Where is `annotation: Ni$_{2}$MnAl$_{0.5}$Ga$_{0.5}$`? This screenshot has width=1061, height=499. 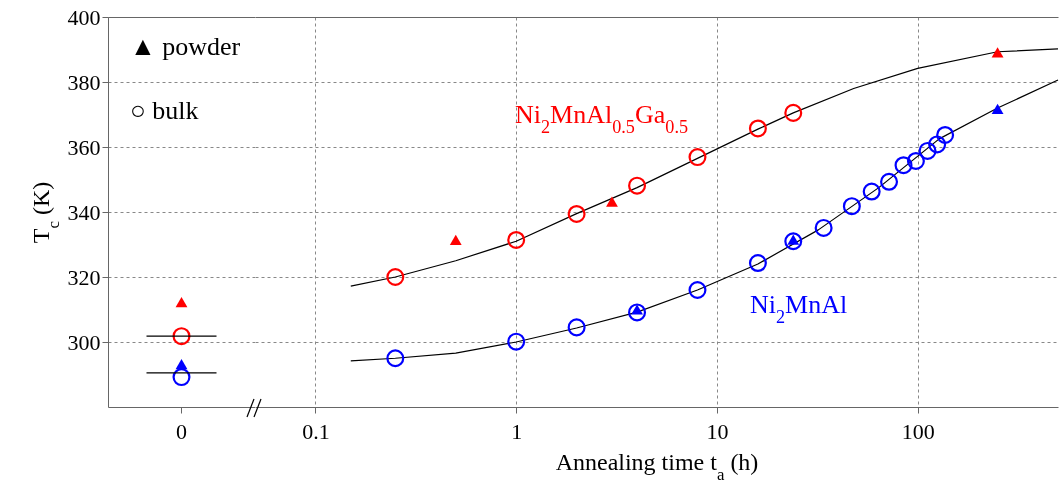 annotation: Ni$_{2}$MnAl$_{0.5}$Ga$_{0.5}$ is located at coordinates (602, 118).